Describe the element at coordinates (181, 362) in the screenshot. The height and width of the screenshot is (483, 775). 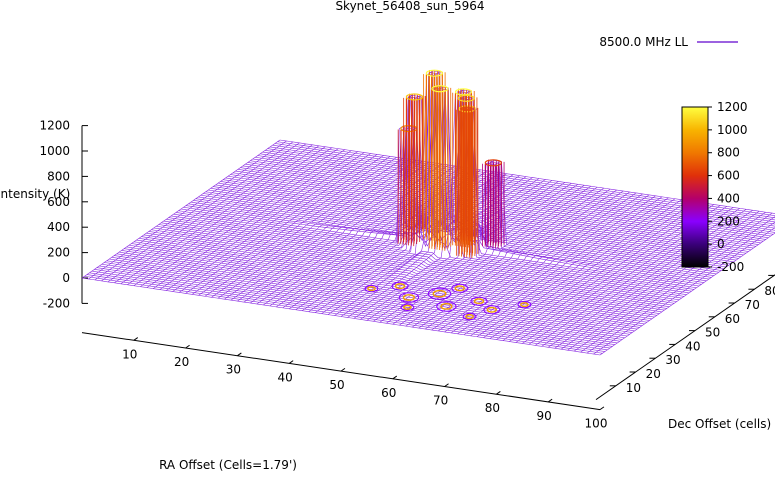
I see `x-tick-label: 20` at that location.